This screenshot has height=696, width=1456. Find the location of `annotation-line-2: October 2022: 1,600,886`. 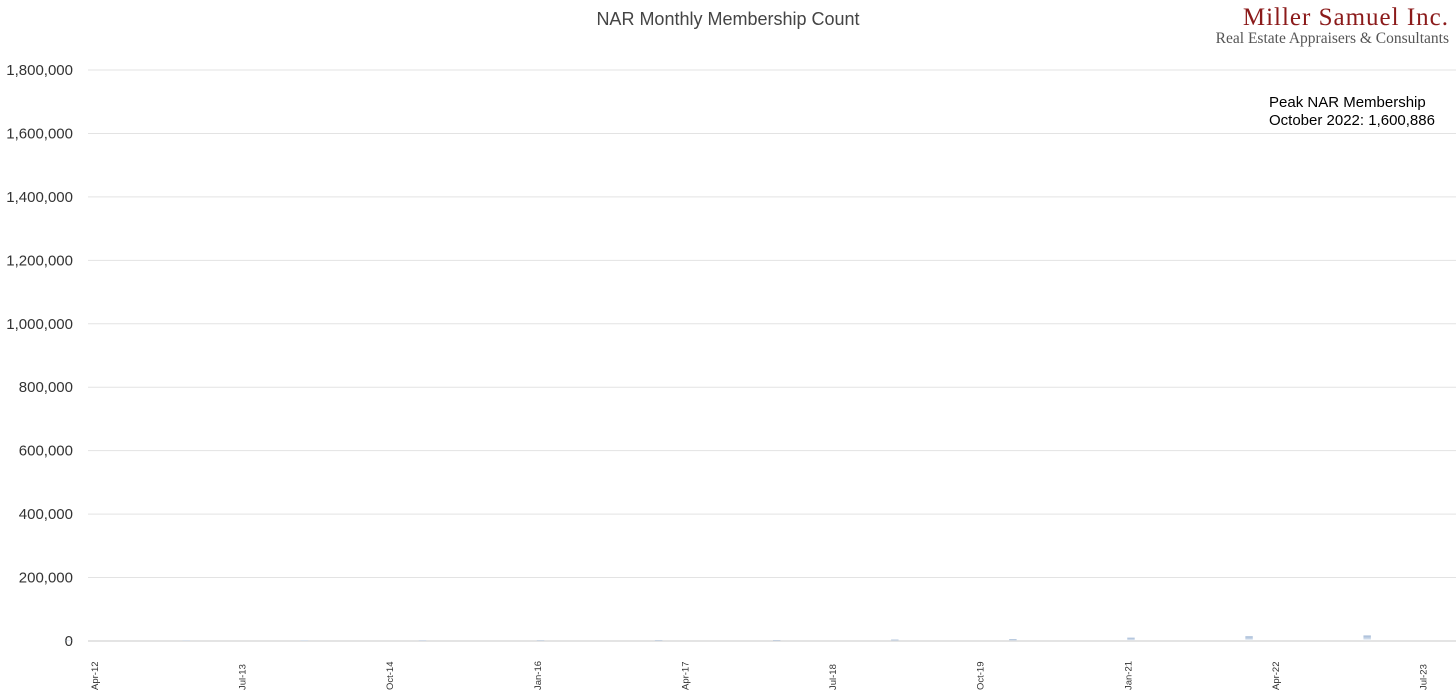

annotation-line-2: October 2022: 1,600,886 is located at coordinates (1352, 120).